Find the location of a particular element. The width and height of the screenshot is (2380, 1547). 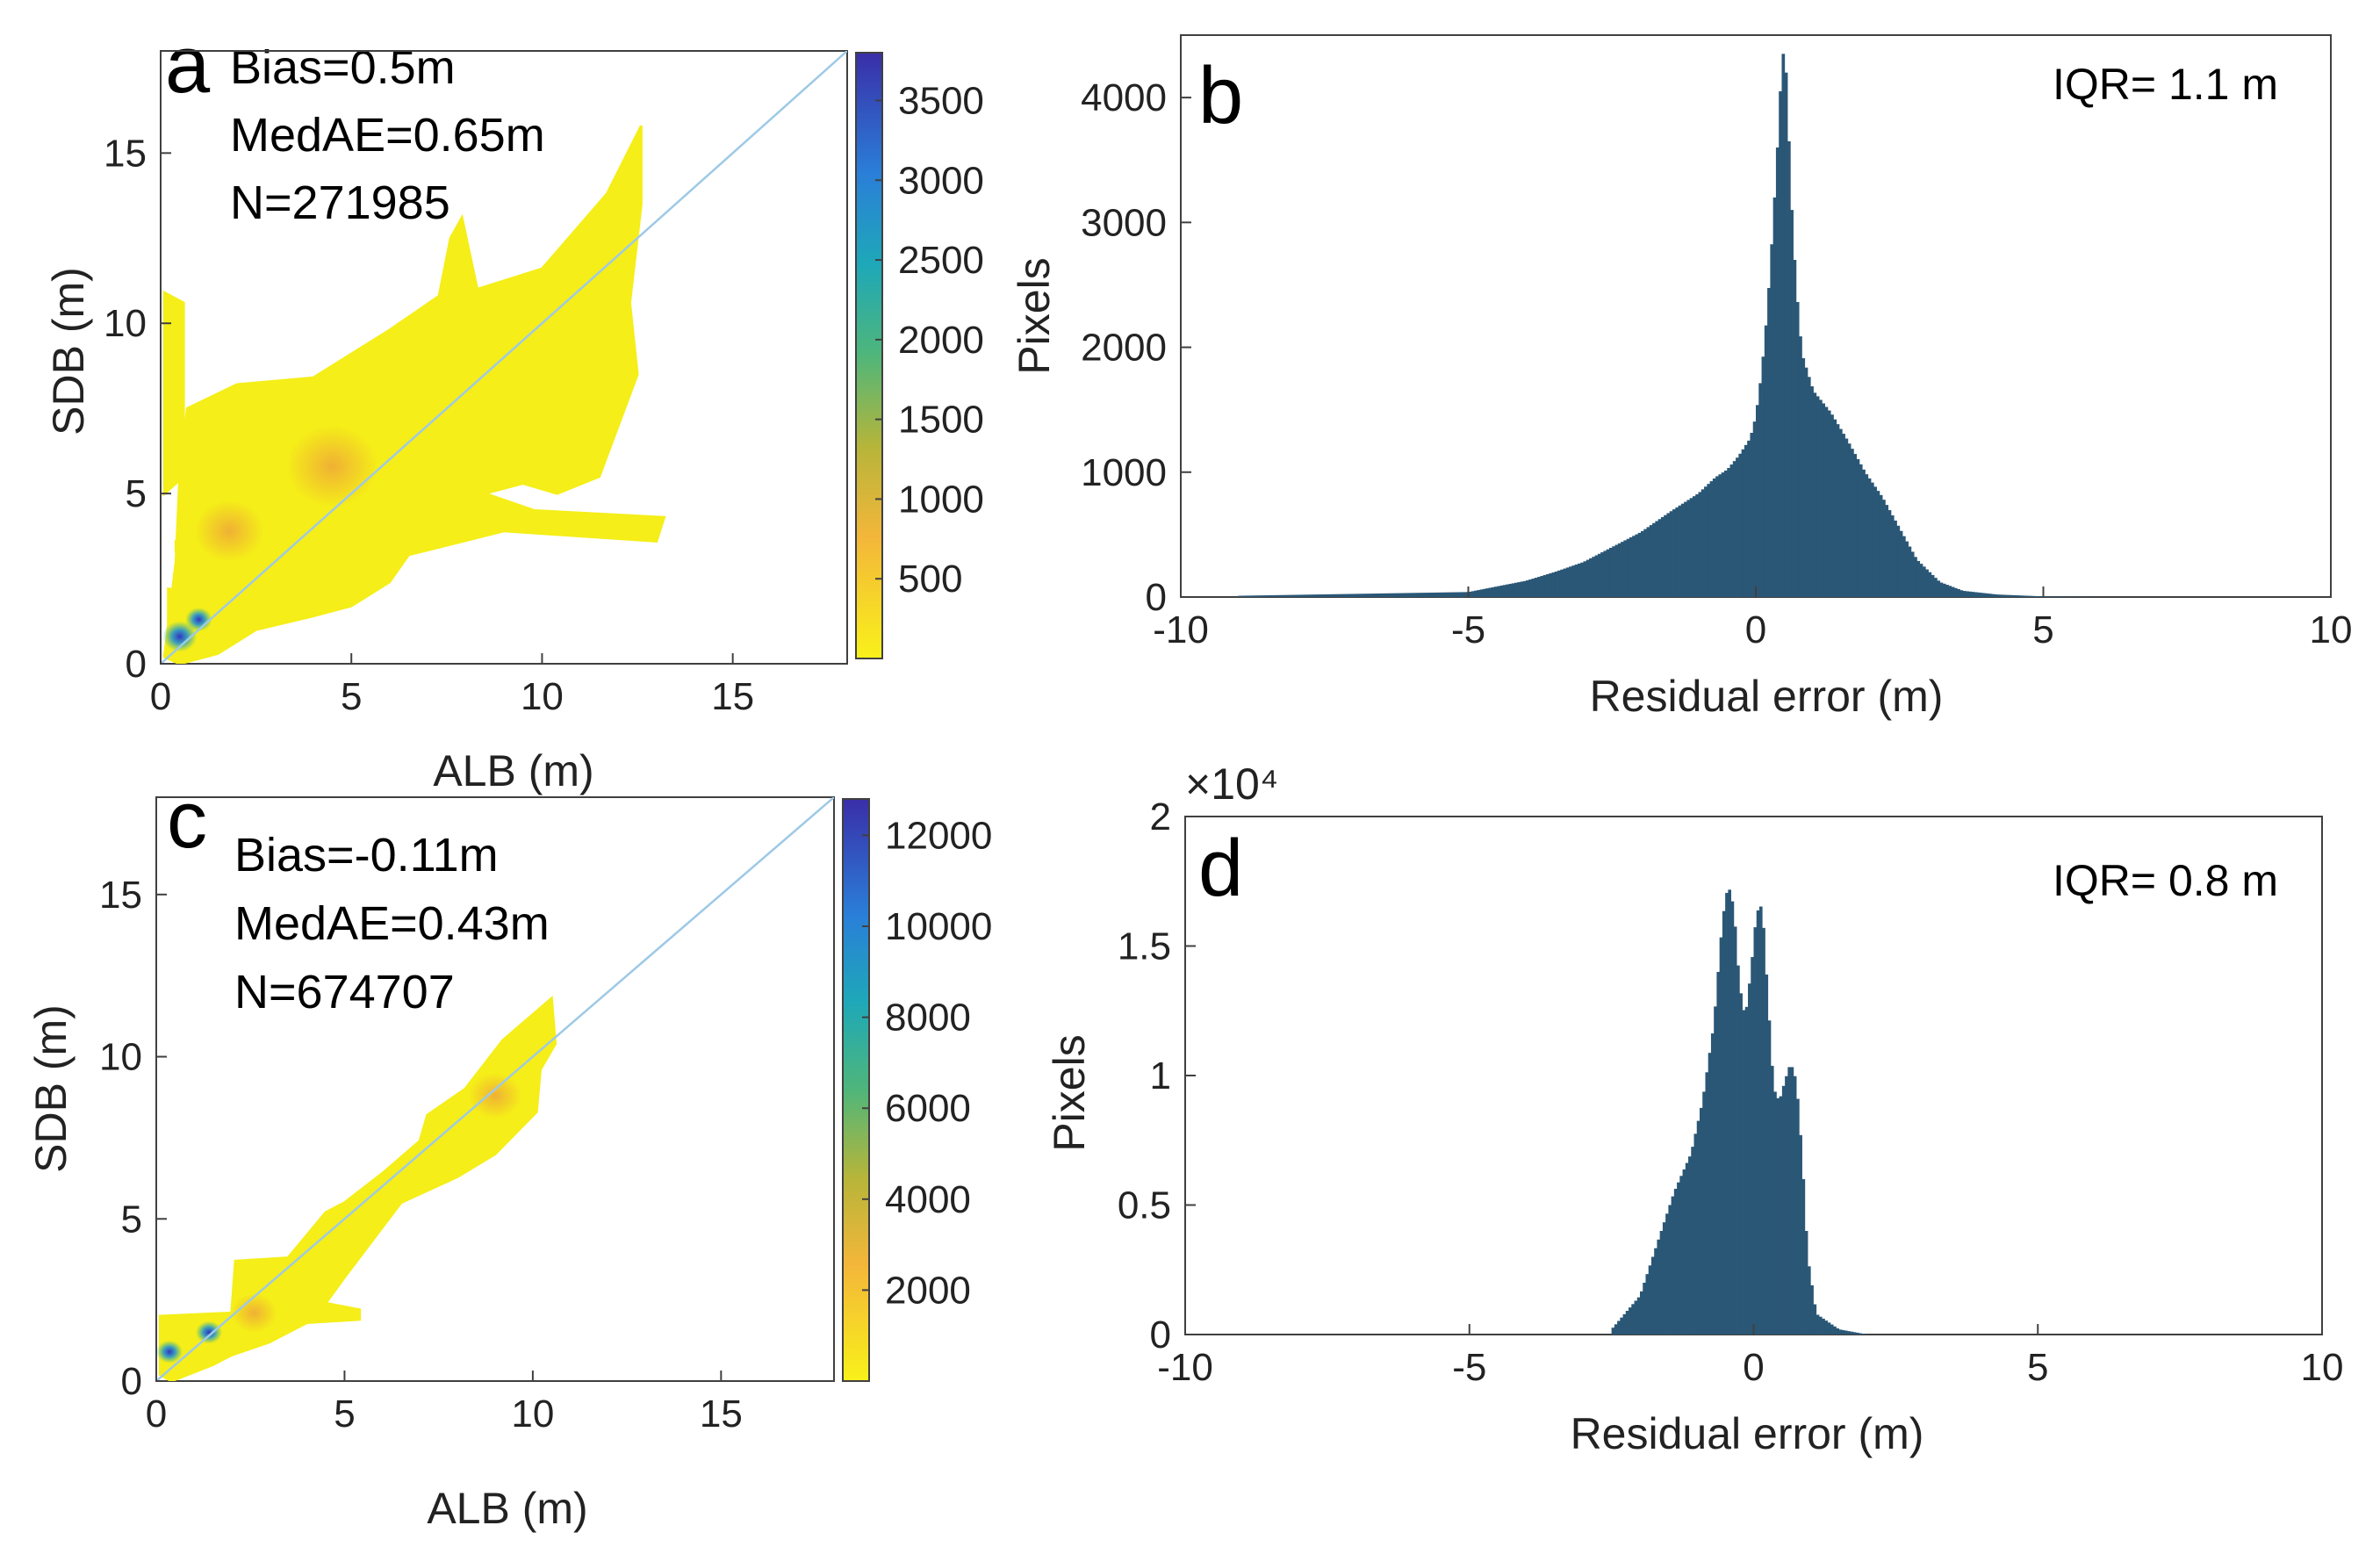

panel-c-density is located at coordinates (495, 1089).